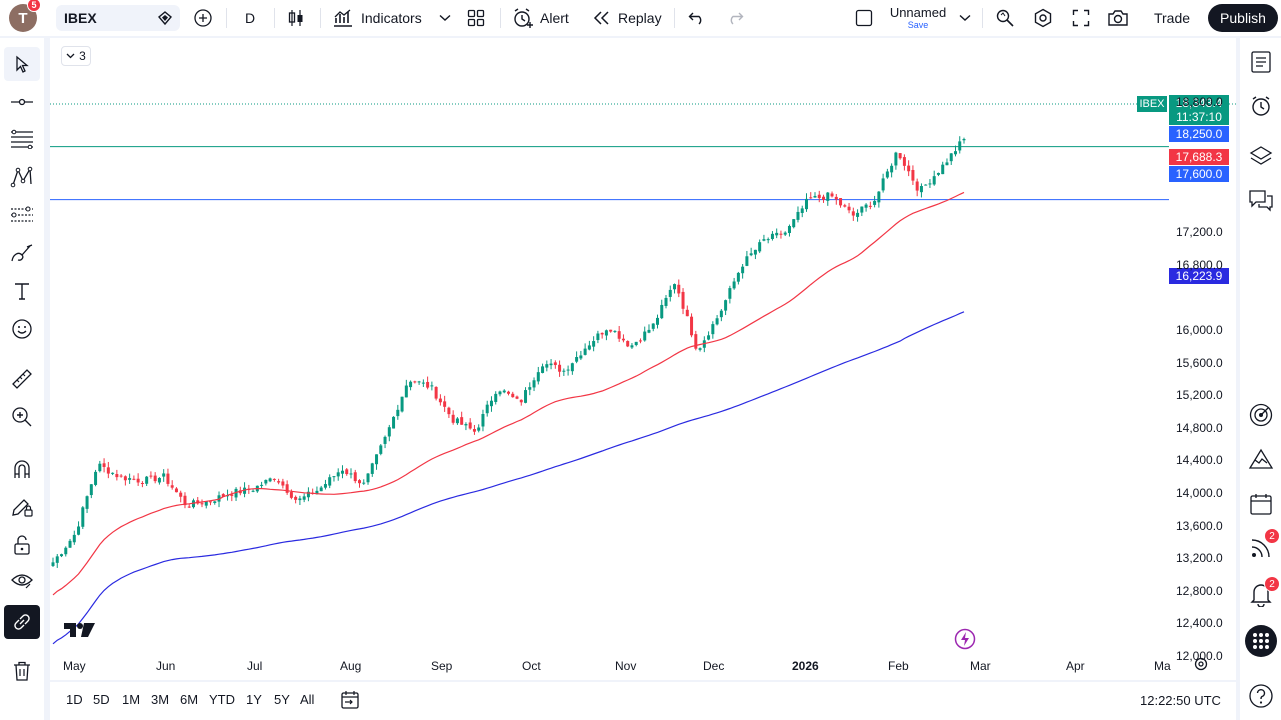 This screenshot has height=720, width=1281. Describe the element at coordinates (380, 18) in the screenshot. I see `indicators-button: Indicators` at that location.